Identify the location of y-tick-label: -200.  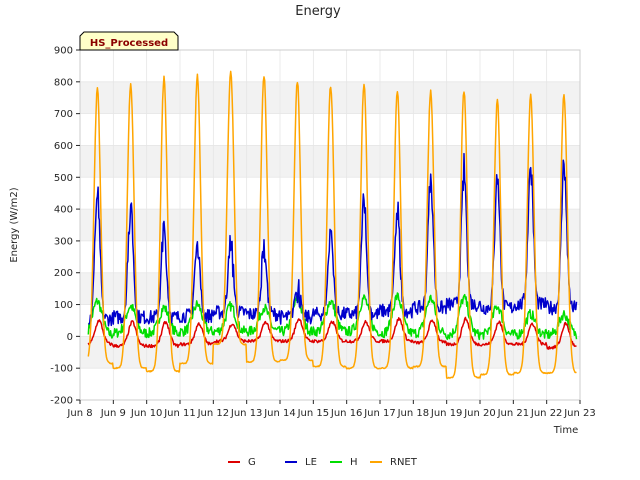
(61, 401).